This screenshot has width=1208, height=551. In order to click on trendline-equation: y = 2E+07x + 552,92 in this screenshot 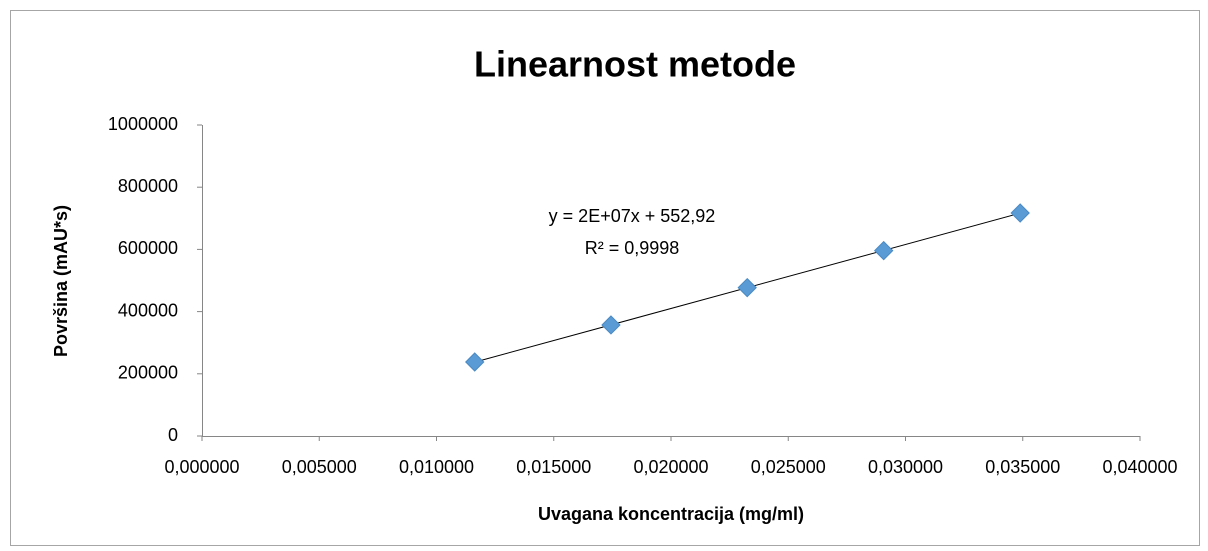, I will do `click(632, 216)`.